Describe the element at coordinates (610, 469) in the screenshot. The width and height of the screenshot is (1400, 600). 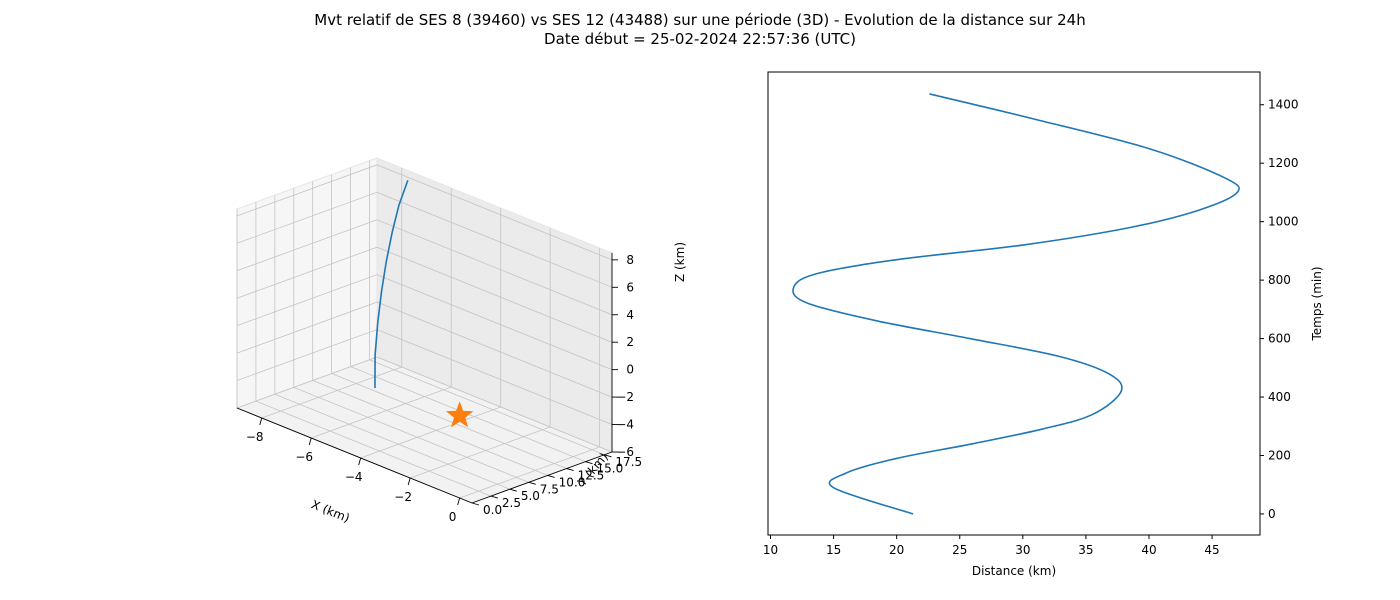
I see `y-tick-label: 15.0` at that location.